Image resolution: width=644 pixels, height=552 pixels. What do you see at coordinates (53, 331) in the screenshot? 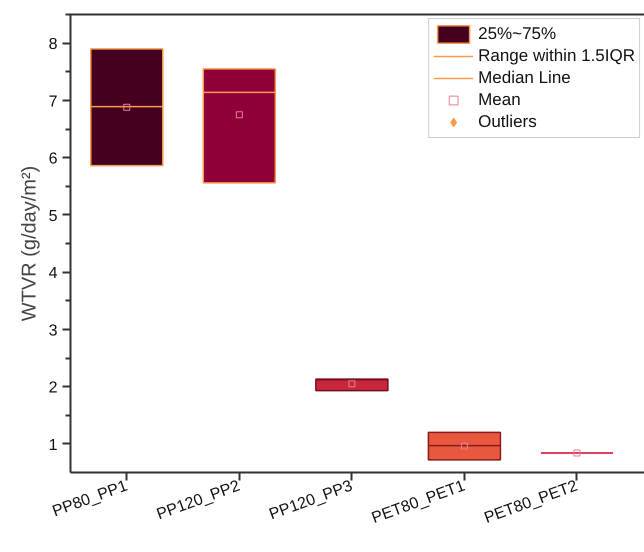
I see `y-tick-label: 3` at bounding box center [53, 331].